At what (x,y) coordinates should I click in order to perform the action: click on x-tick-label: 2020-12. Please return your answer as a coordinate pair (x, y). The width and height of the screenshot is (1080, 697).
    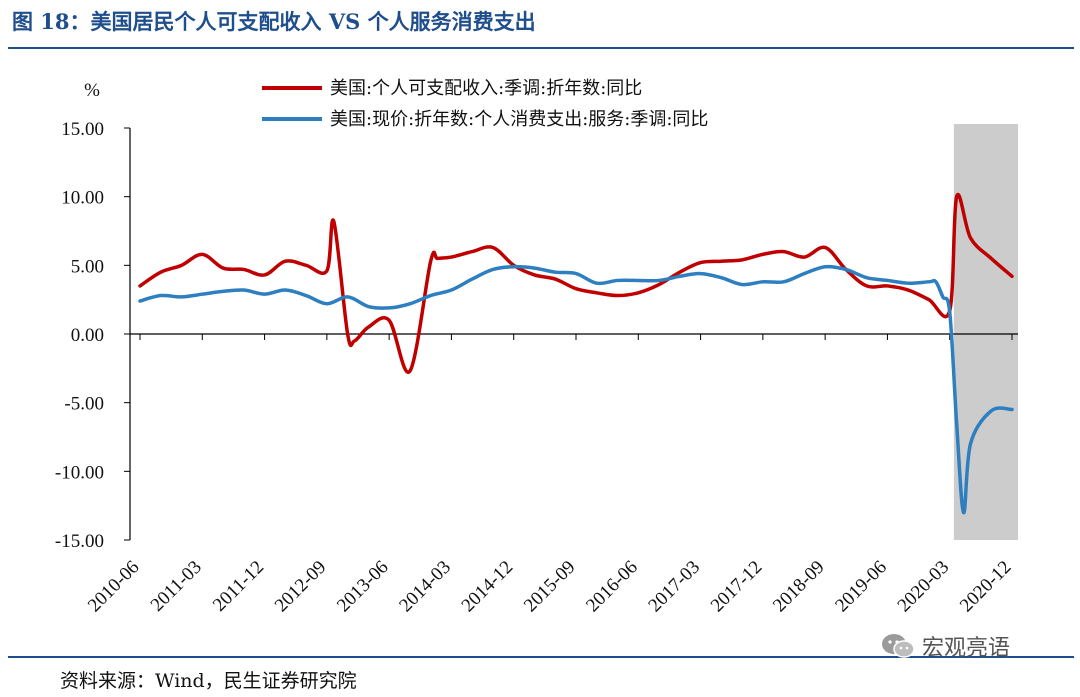
    Looking at the image, I should click on (986, 587).